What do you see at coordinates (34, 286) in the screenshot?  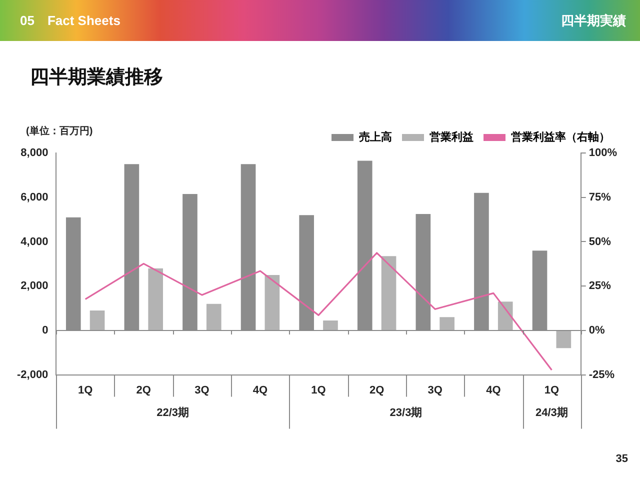 I see `y-tick-label: 2,000` at bounding box center [34, 286].